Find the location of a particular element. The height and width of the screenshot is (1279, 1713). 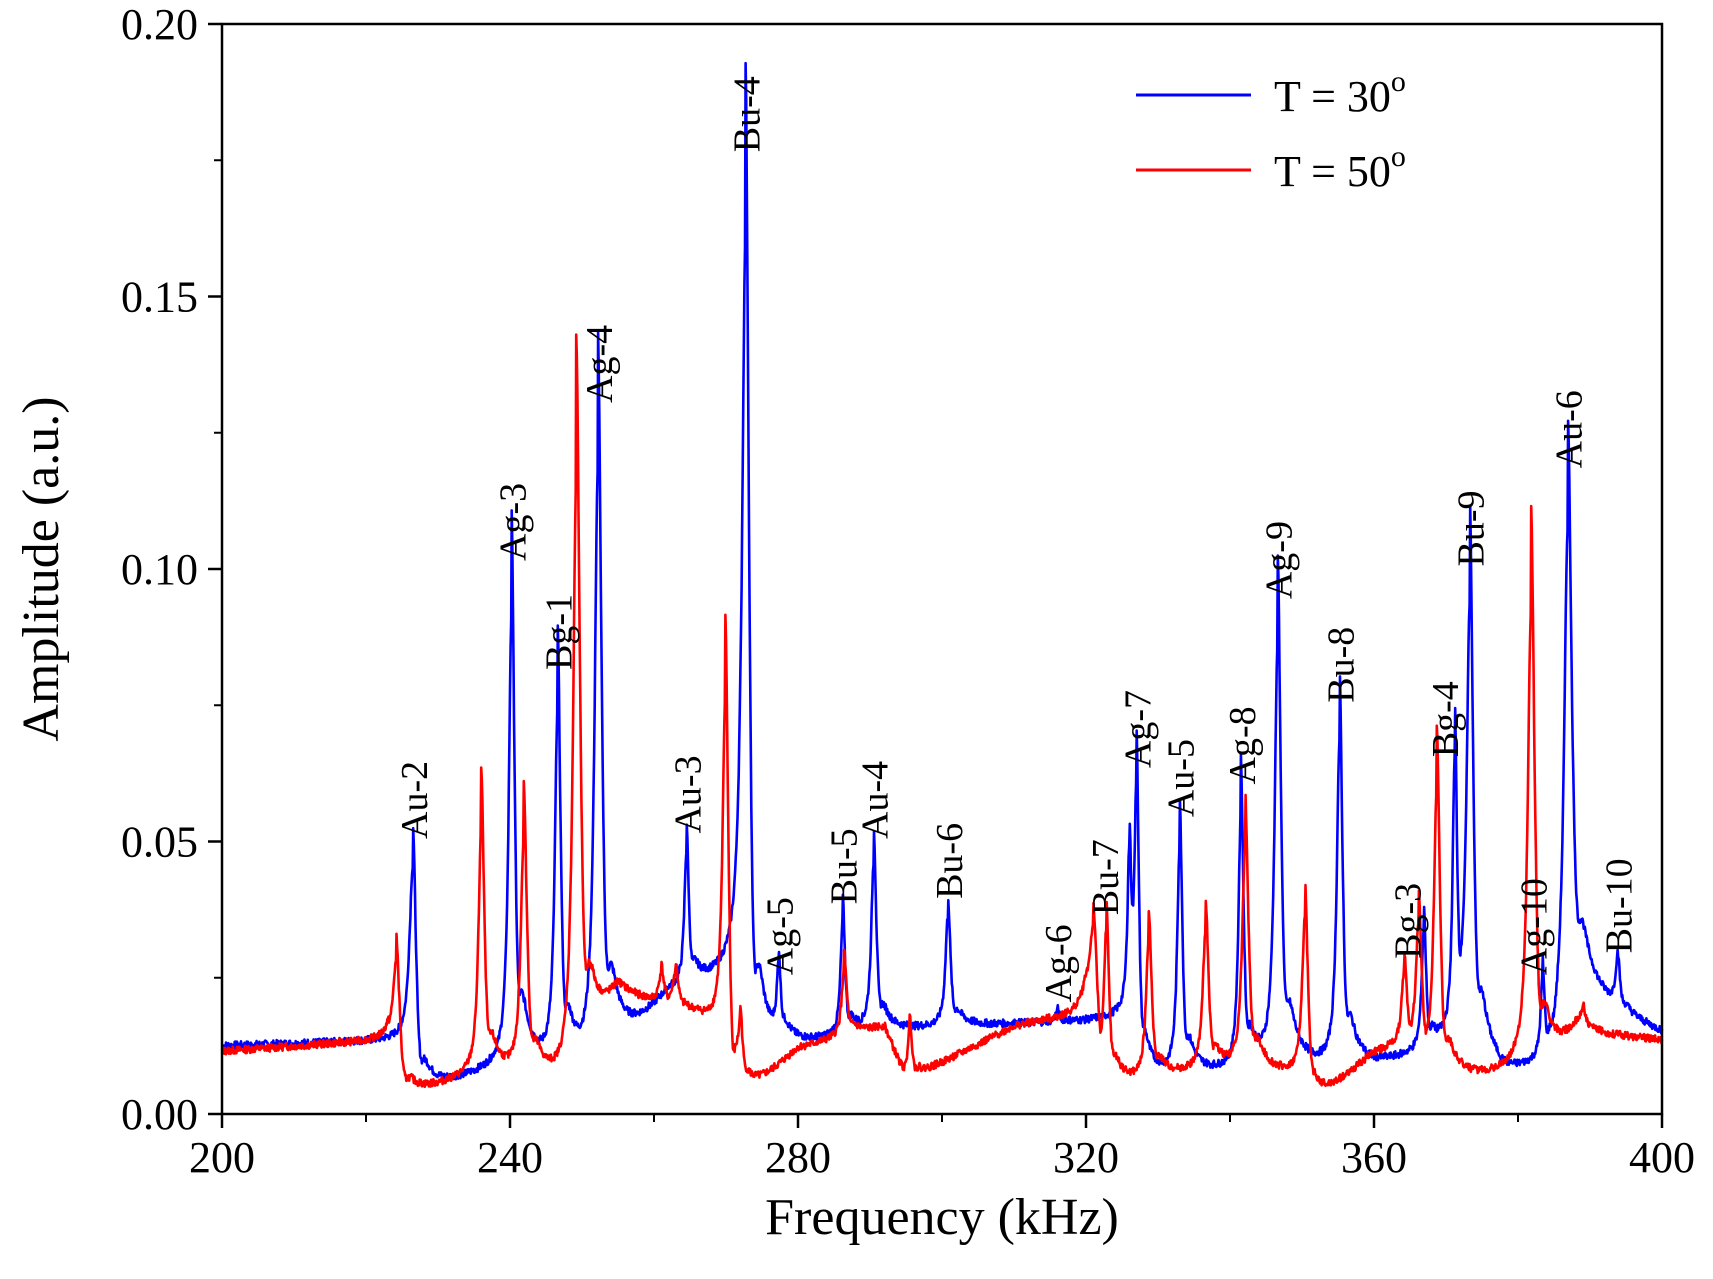

peak-label: Au-4 is located at coordinates (876, 800).